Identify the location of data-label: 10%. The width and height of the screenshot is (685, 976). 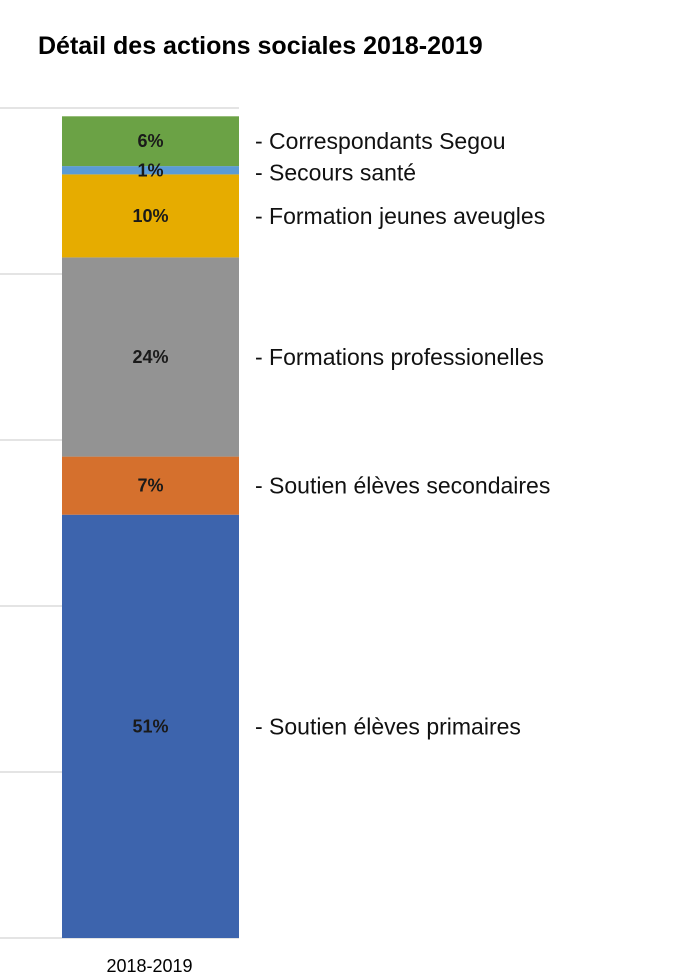
(150, 216).